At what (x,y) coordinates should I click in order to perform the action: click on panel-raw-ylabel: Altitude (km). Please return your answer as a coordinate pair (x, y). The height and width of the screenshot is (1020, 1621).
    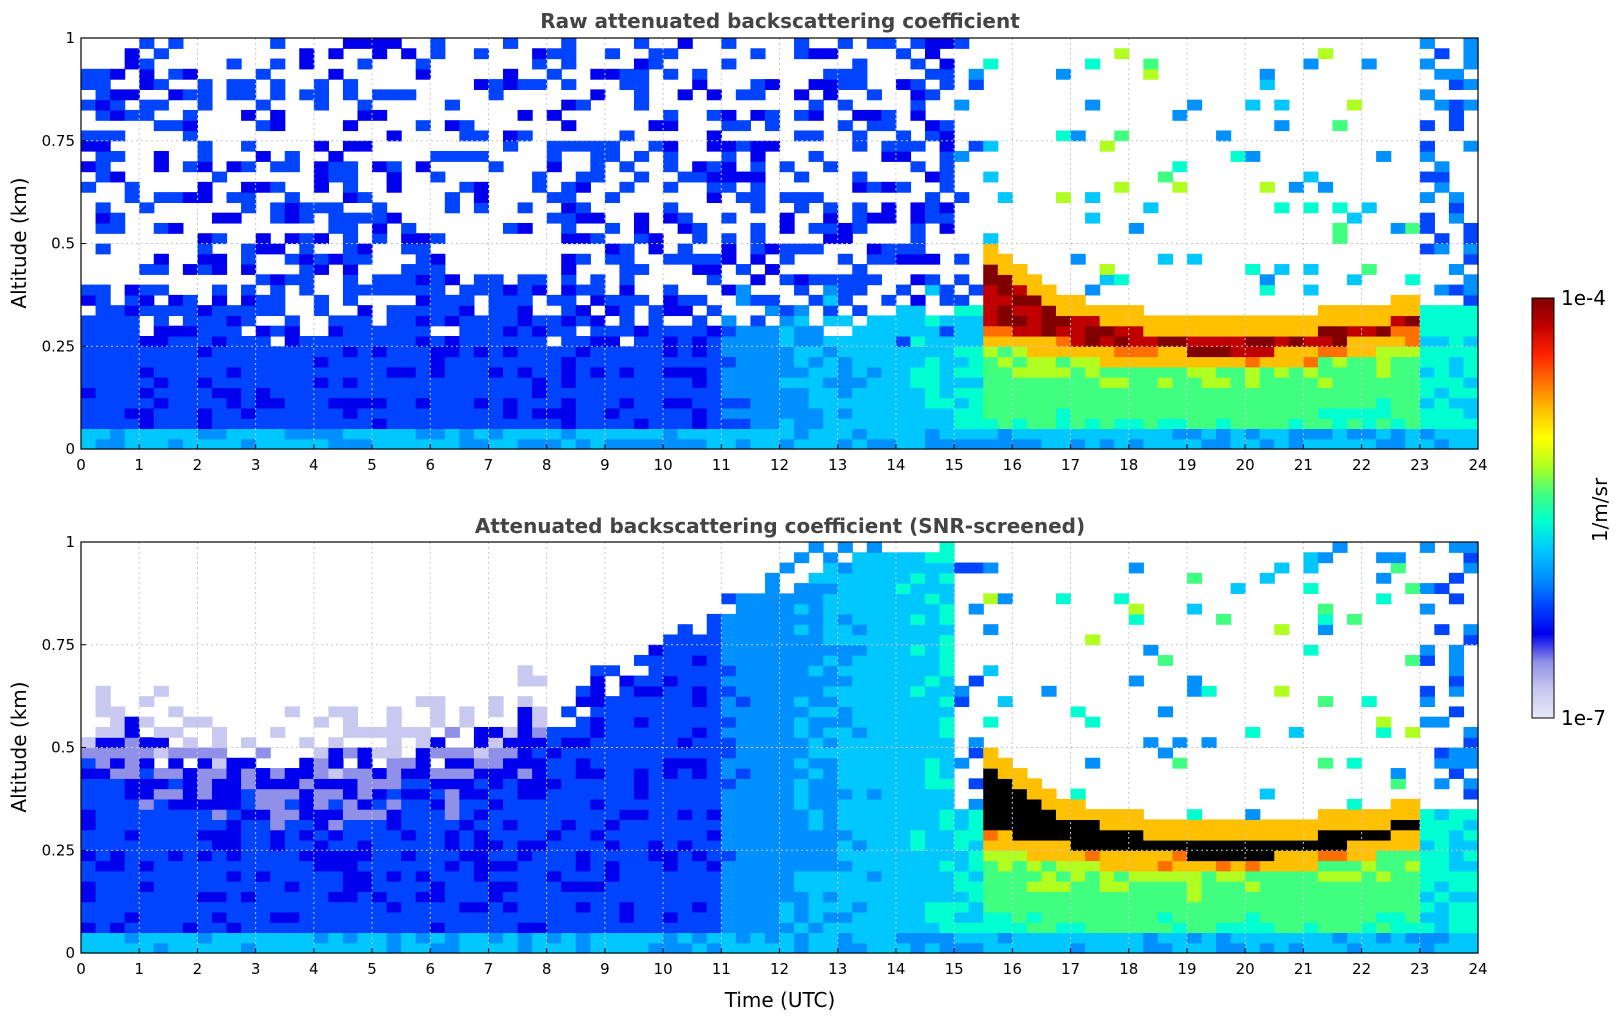
    Looking at the image, I should click on (19, 242).